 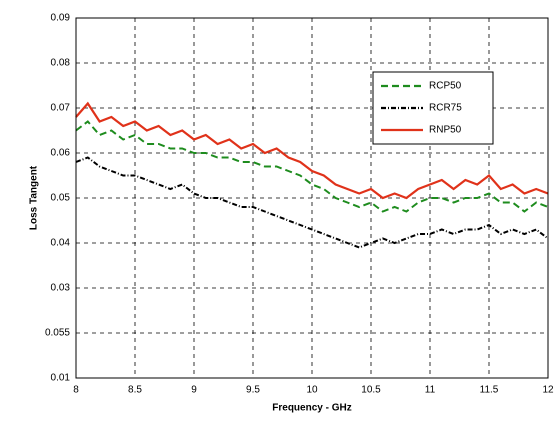 What do you see at coordinates (57, 333) in the screenshot?
I see `y-tick-label: 0.055` at bounding box center [57, 333].